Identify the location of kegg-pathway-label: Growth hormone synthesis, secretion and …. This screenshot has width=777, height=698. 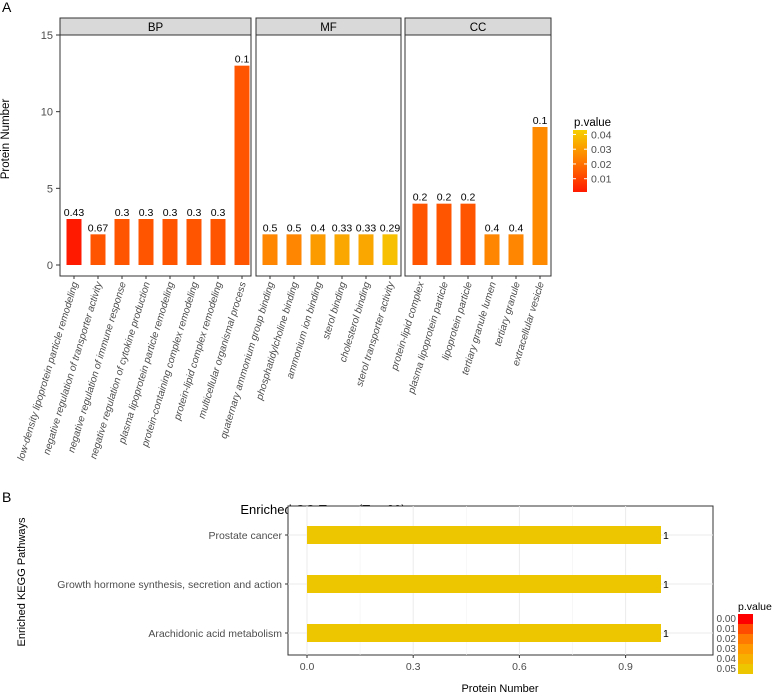
(169, 585).